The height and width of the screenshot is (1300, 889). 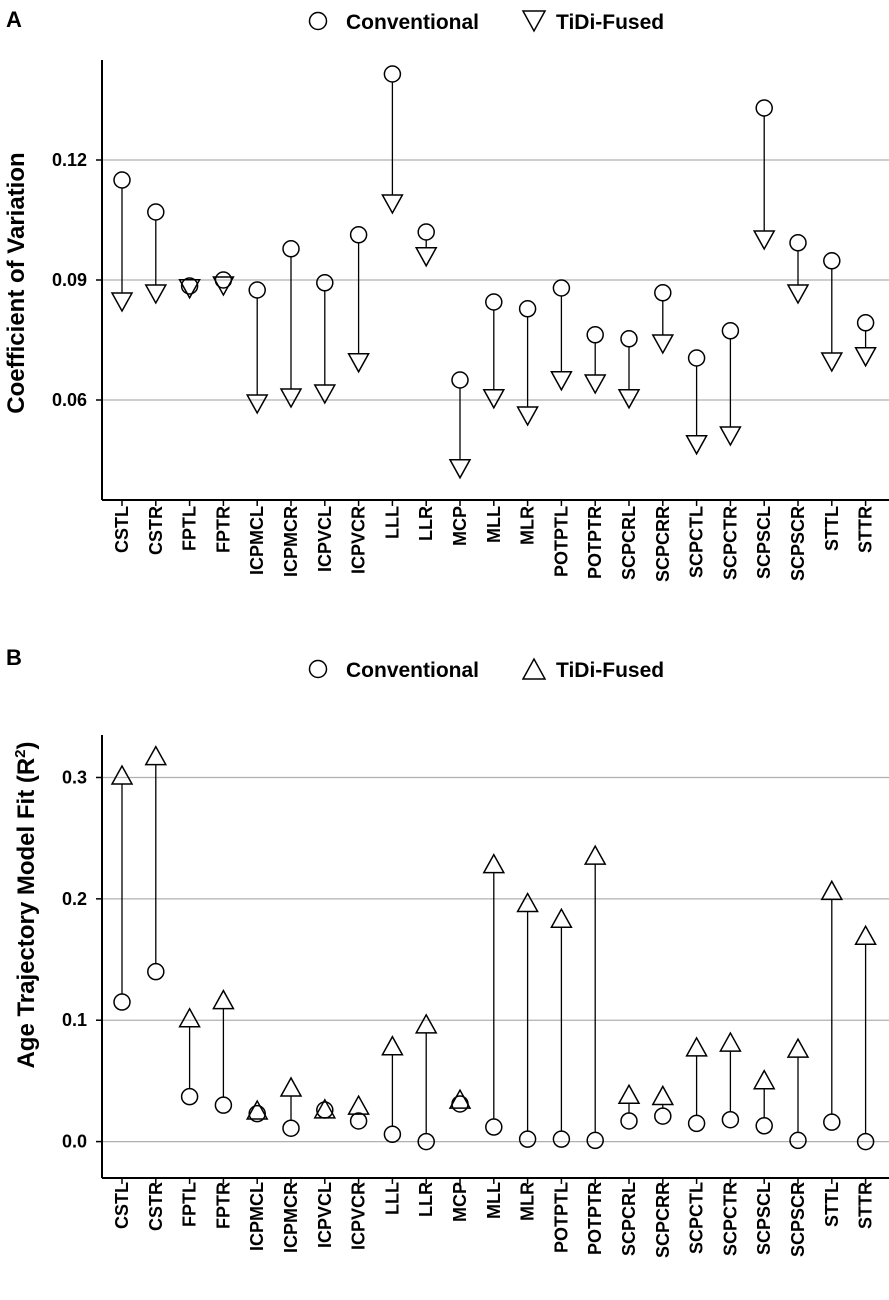 What do you see at coordinates (318, 669) in the screenshot?
I see `legend-b-conventional-marker` at bounding box center [318, 669].